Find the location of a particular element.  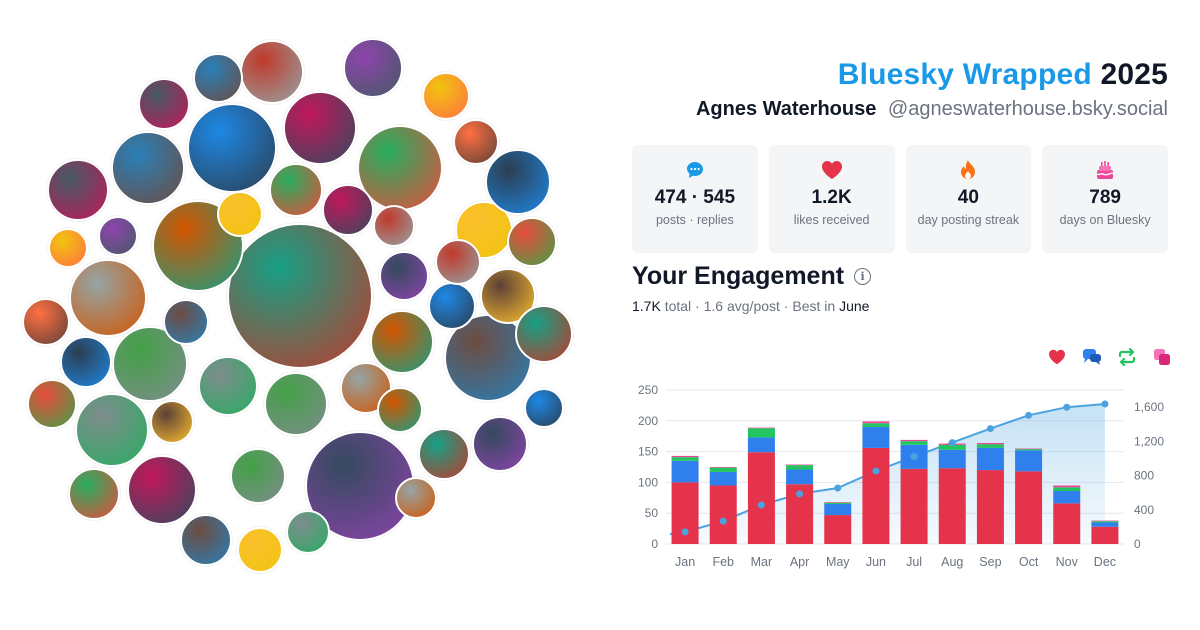

speech-bubble-icon is located at coordinates (695, 170).